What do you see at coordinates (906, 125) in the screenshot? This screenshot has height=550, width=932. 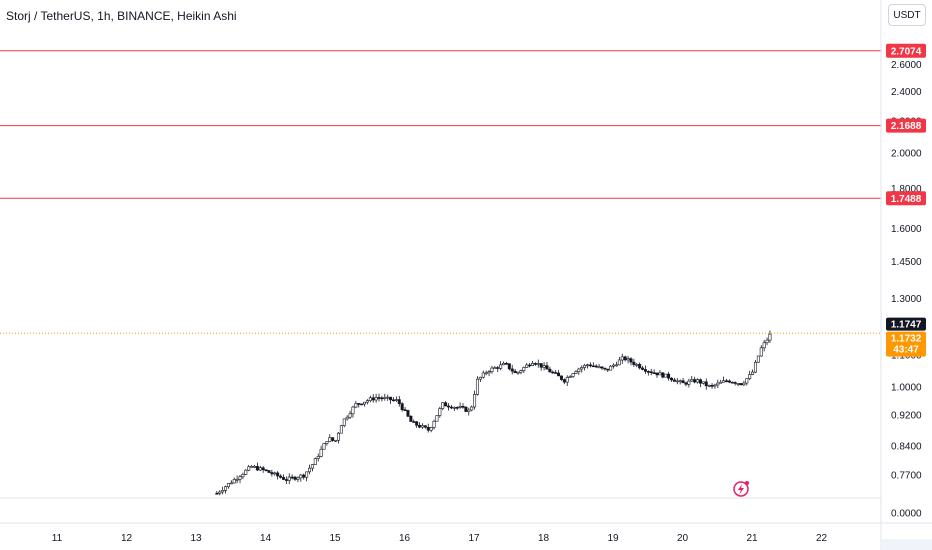 I see `level-tag` at bounding box center [906, 125].